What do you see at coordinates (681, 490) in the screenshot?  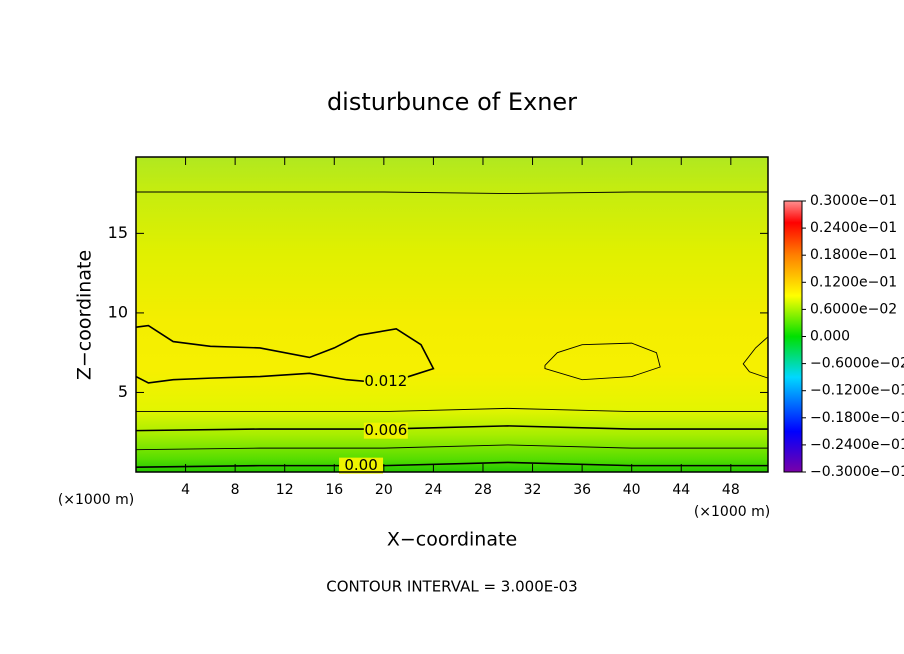 I see `x-tick-label: 44` at bounding box center [681, 490].